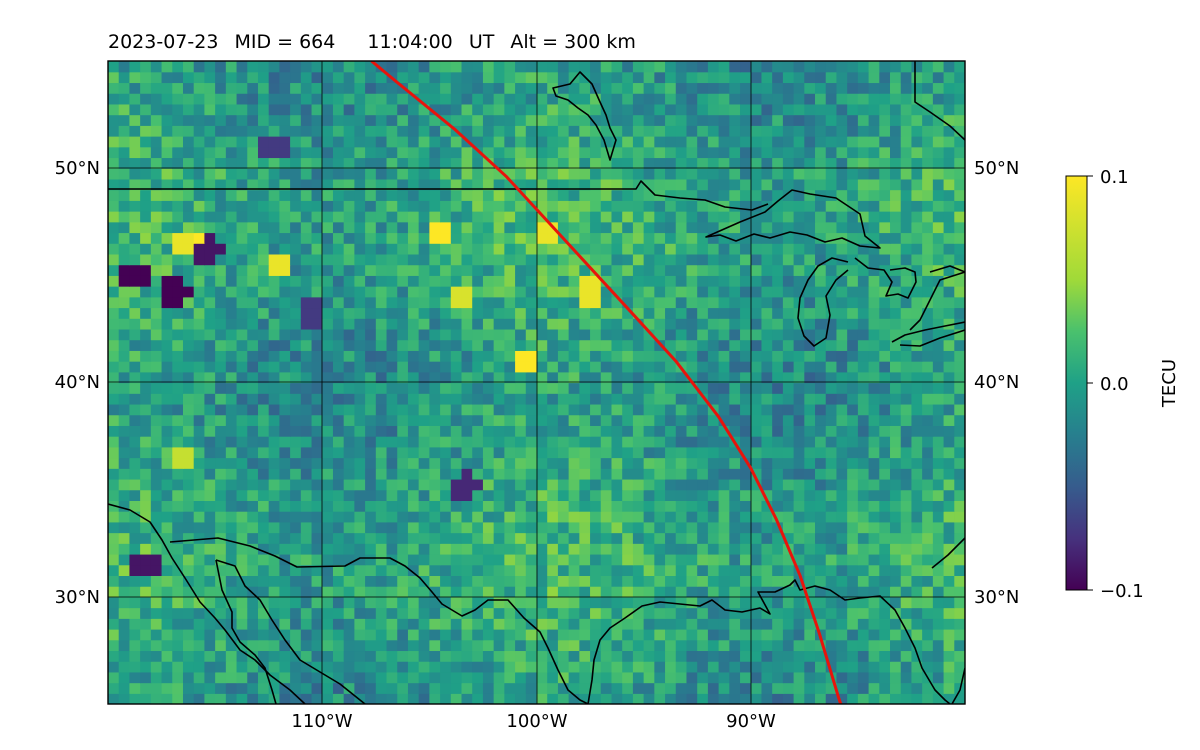 This screenshot has height=750, width=1200. I want to click on title-altitude: Alt = 300 km, so click(573, 42).